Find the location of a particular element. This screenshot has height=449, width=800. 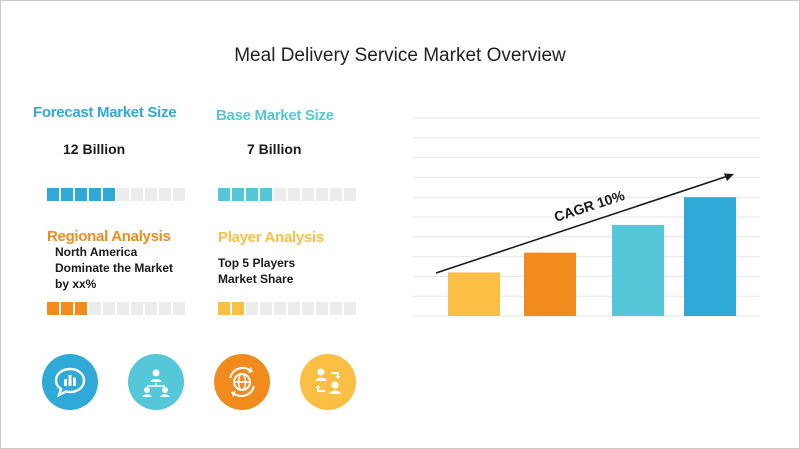

trend-arrowhead is located at coordinates (729, 177).